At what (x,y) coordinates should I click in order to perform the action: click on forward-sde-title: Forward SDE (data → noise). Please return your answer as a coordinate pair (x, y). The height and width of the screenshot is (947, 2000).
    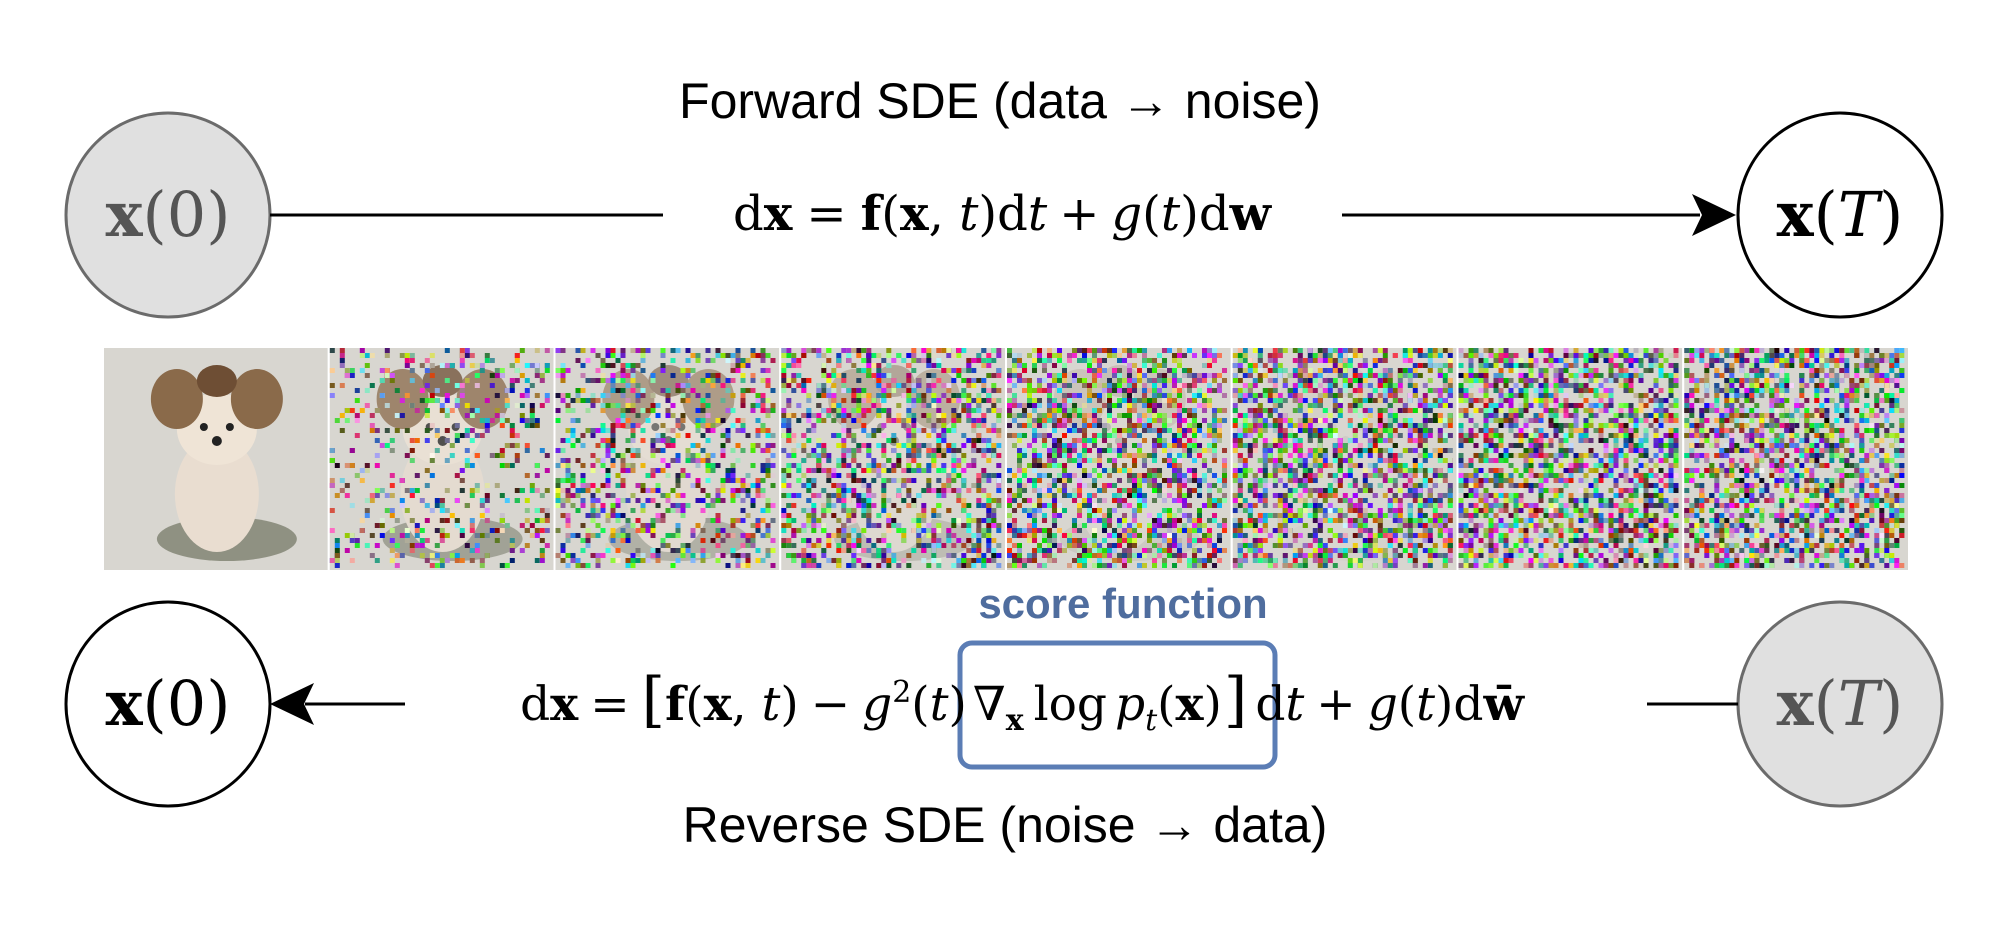
    Looking at the image, I should click on (1000, 101).